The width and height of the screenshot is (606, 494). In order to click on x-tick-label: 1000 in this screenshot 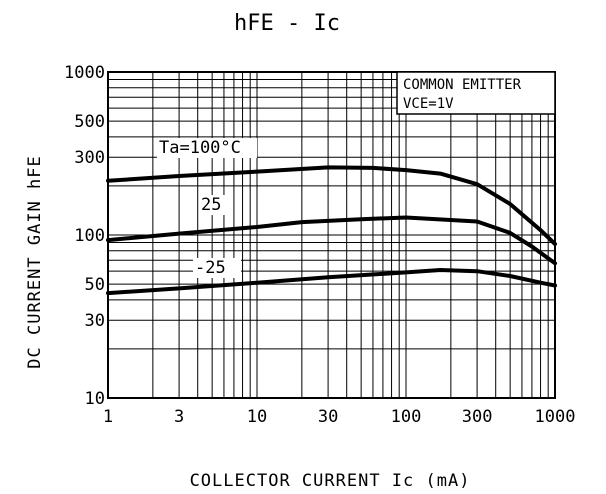, I will do `click(555, 417)`.